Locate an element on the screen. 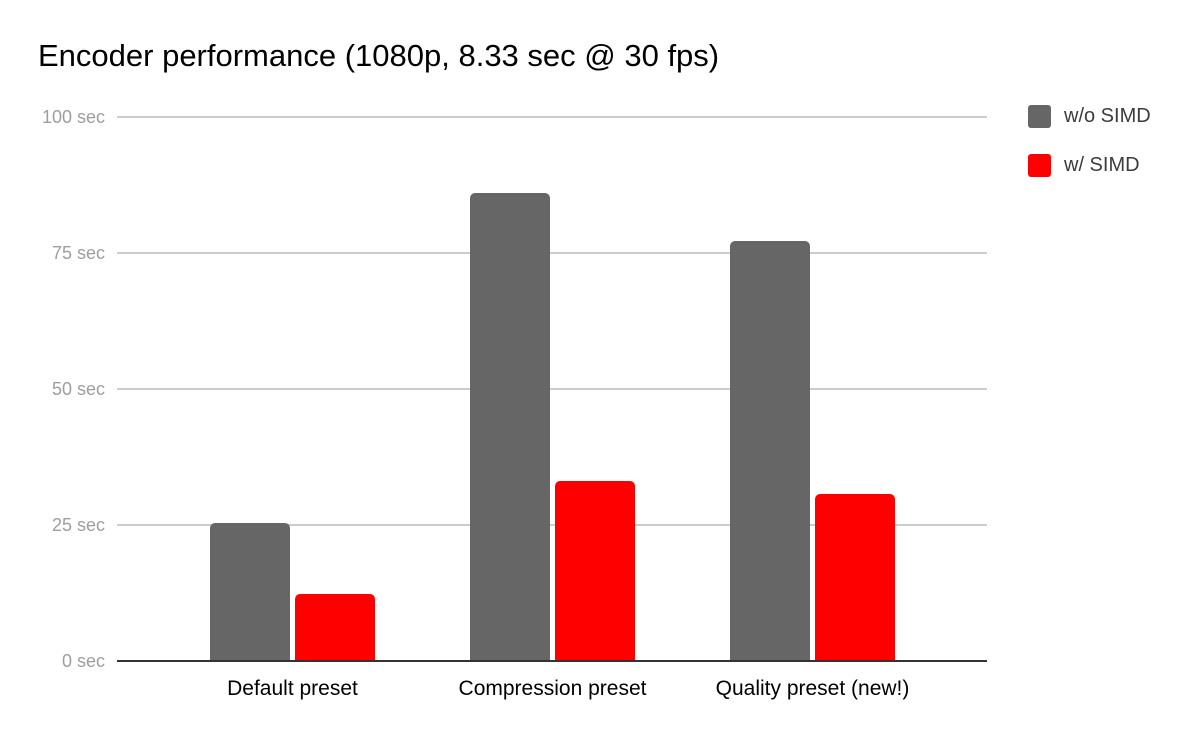 The height and width of the screenshot is (742, 1200). legend-swatch-w-simd is located at coordinates (1039, 165).